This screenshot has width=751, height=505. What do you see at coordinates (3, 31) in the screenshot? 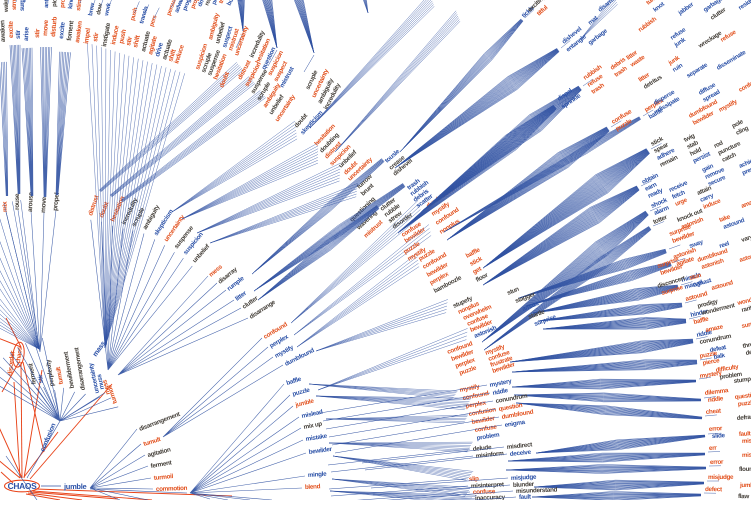
I see `svg-text: awaken` at bounding box center [3, 31].